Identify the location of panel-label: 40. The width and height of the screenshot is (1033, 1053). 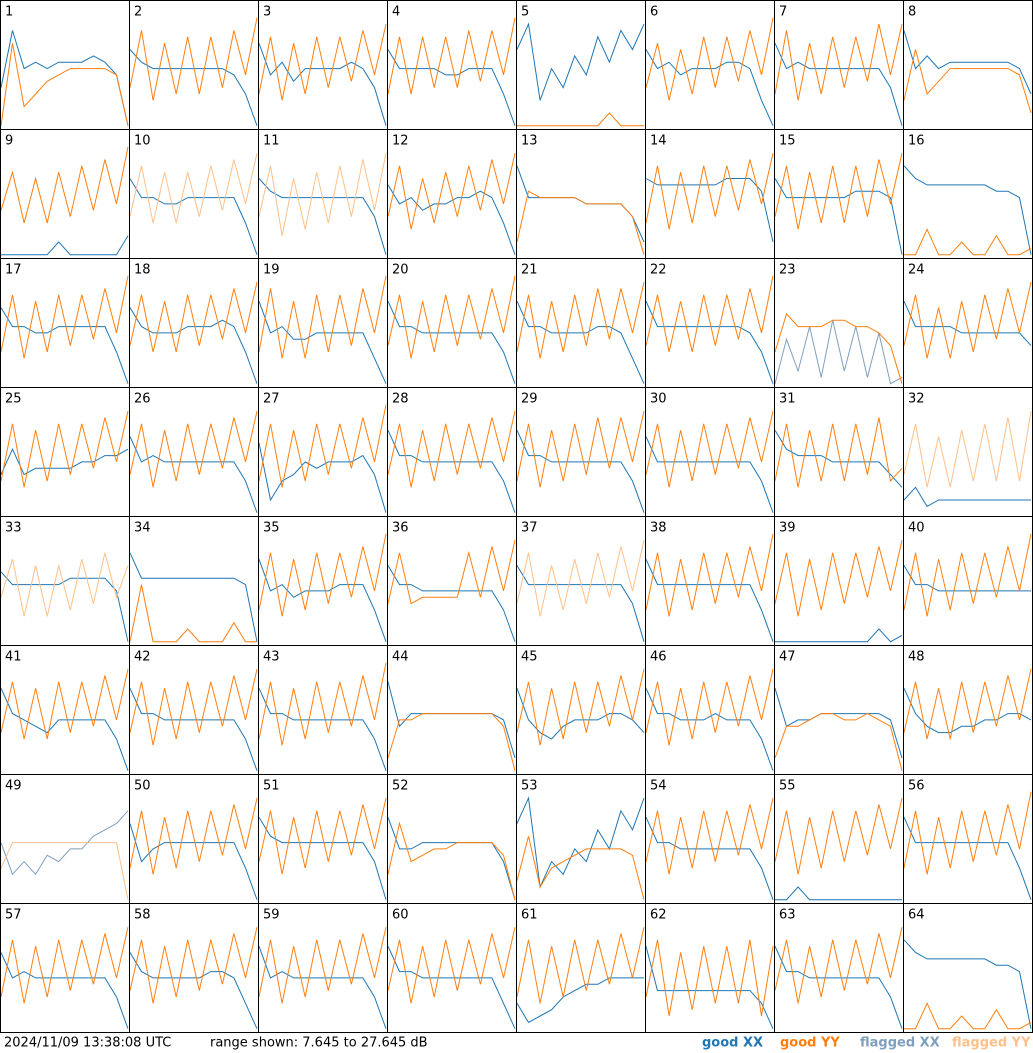
(916, 528).